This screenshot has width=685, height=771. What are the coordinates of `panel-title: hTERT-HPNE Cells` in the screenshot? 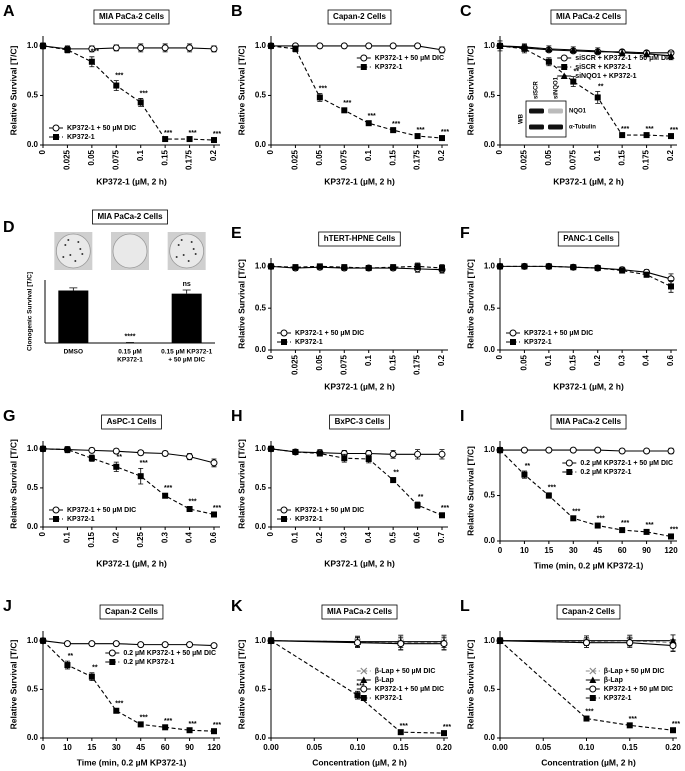 It's located at (360, 238).